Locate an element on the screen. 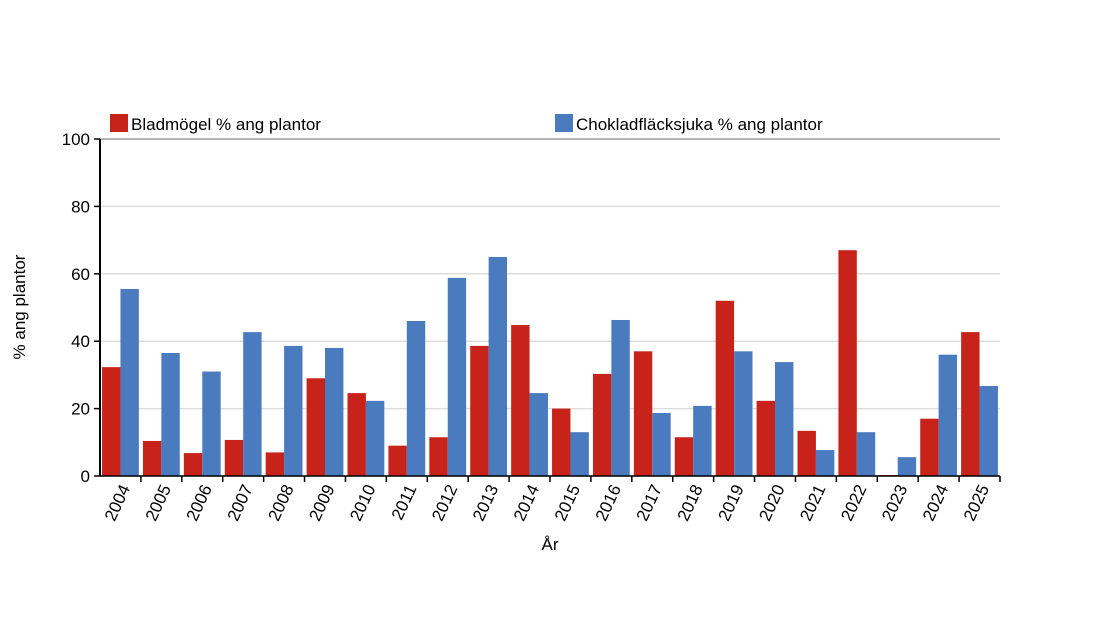  x-tick-label: 2017 is located at coordinates (649, 503).